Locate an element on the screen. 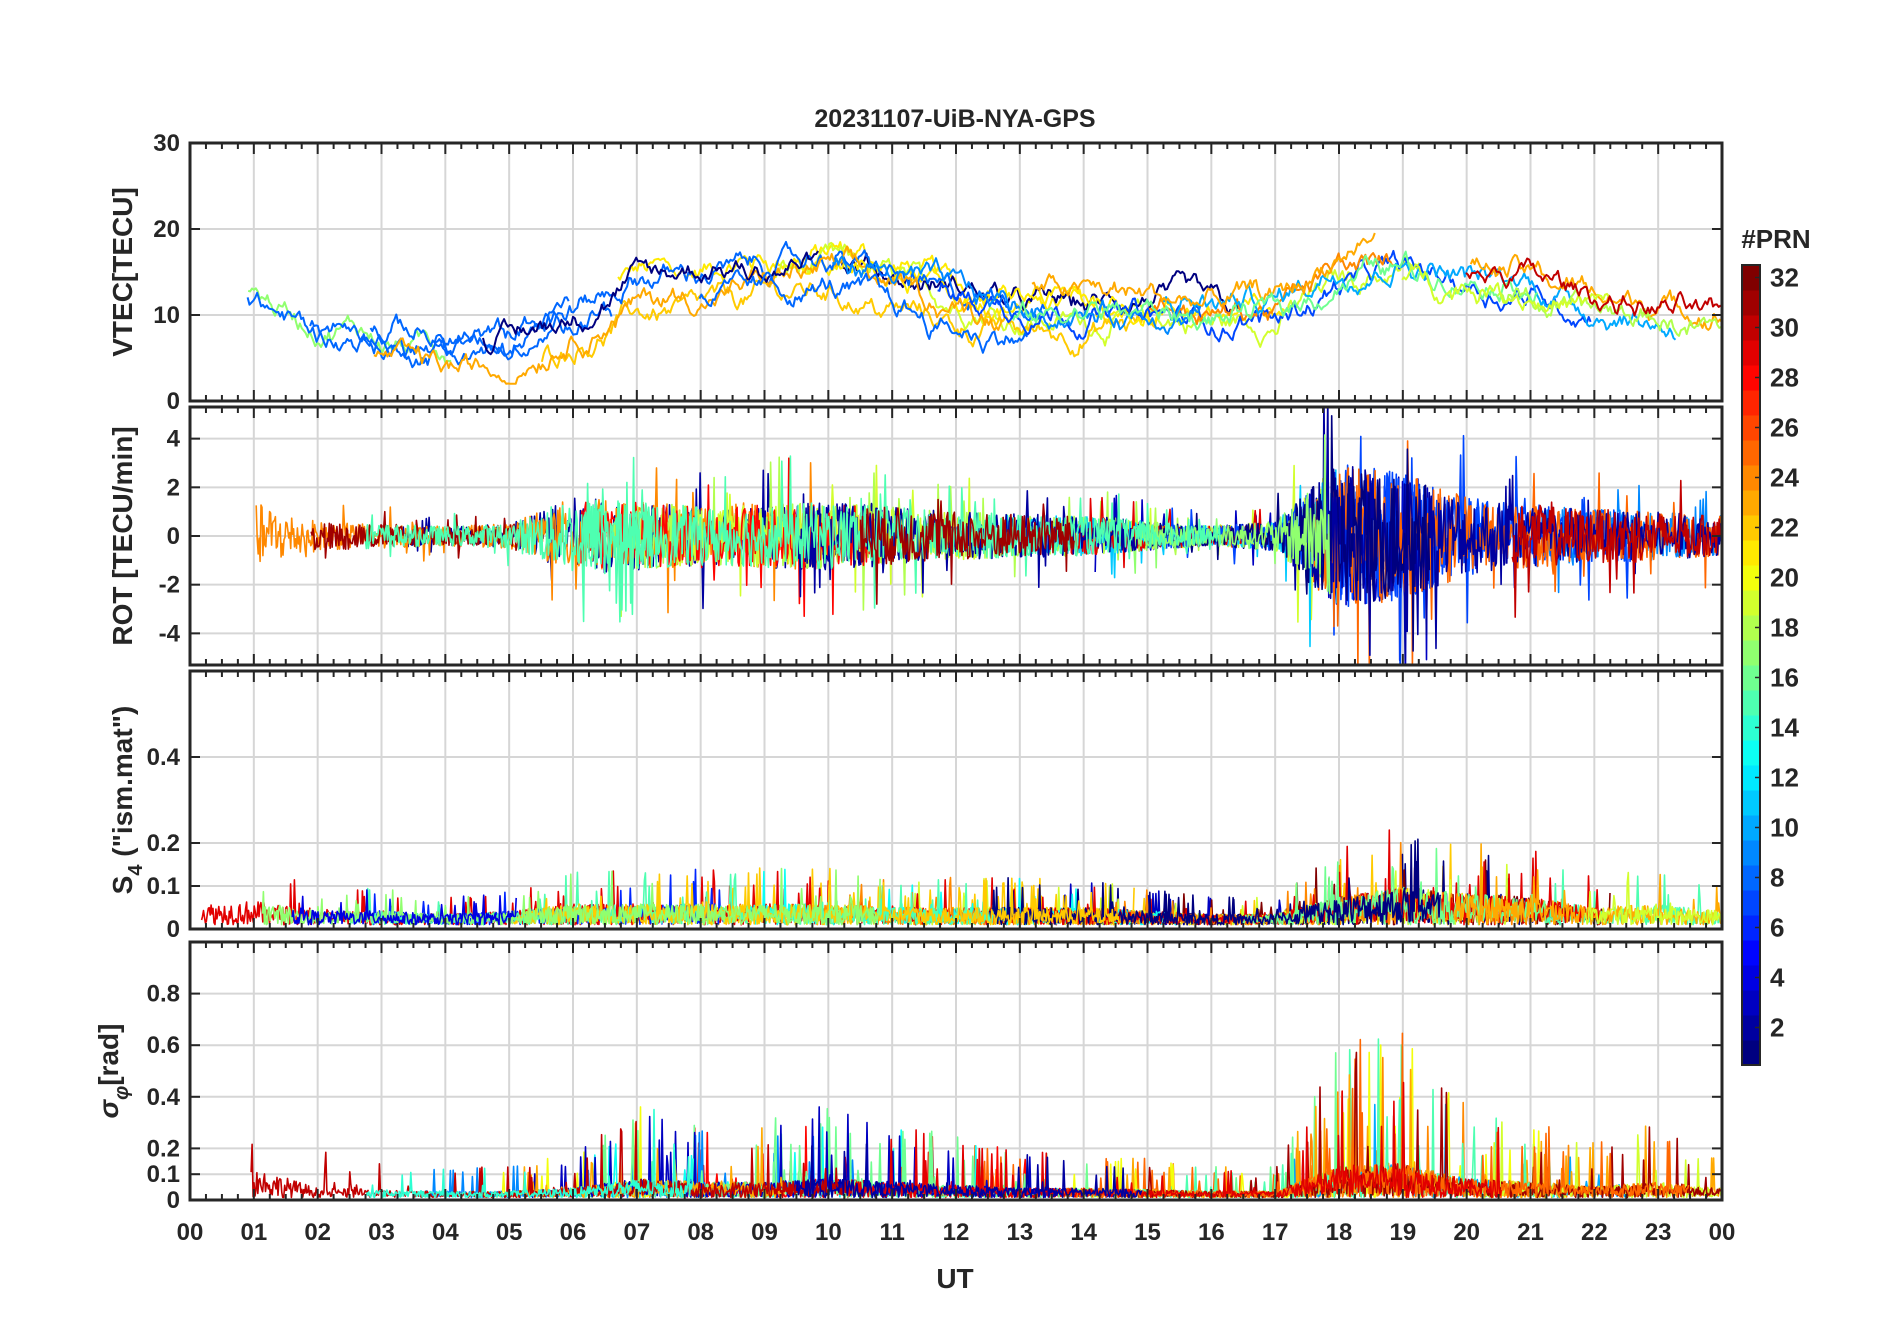  y-ticks-sigma-phi: 00.10.2 0.4 0.6 0.8 is located at coordinates (934, 1097).